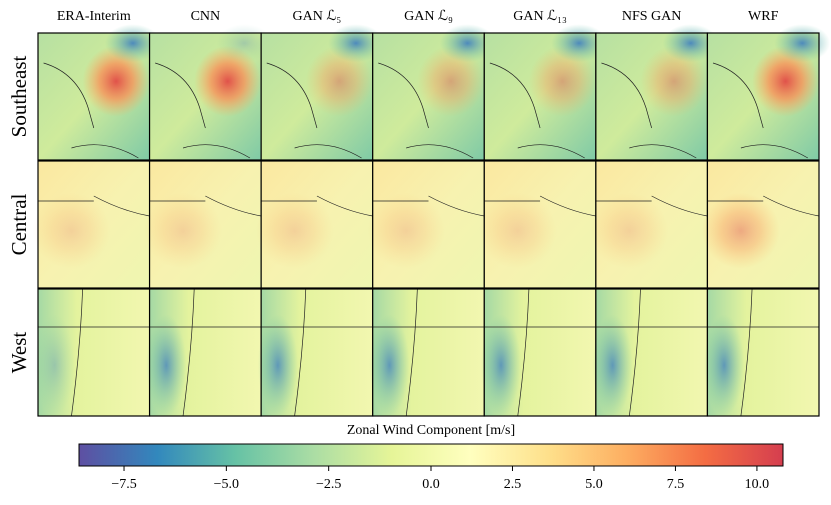  What do you see at coordinates (513, 484) in the screenshot?
I see `colorbar-tick-label: 2.5` at bounding box center [513, 484].